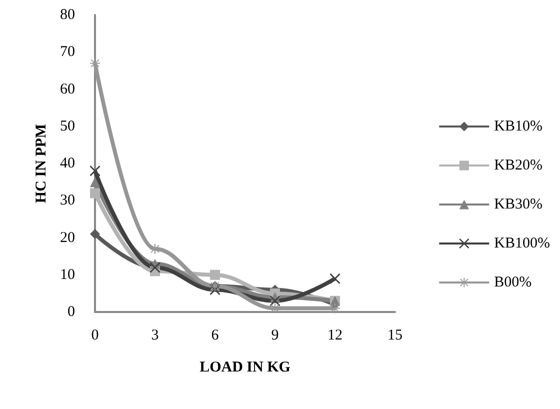 This screenshot has width=560, height=409. Describe the element at coordinates (513, 282) in the screenshot. I see `legend-label: B00%` at that location.